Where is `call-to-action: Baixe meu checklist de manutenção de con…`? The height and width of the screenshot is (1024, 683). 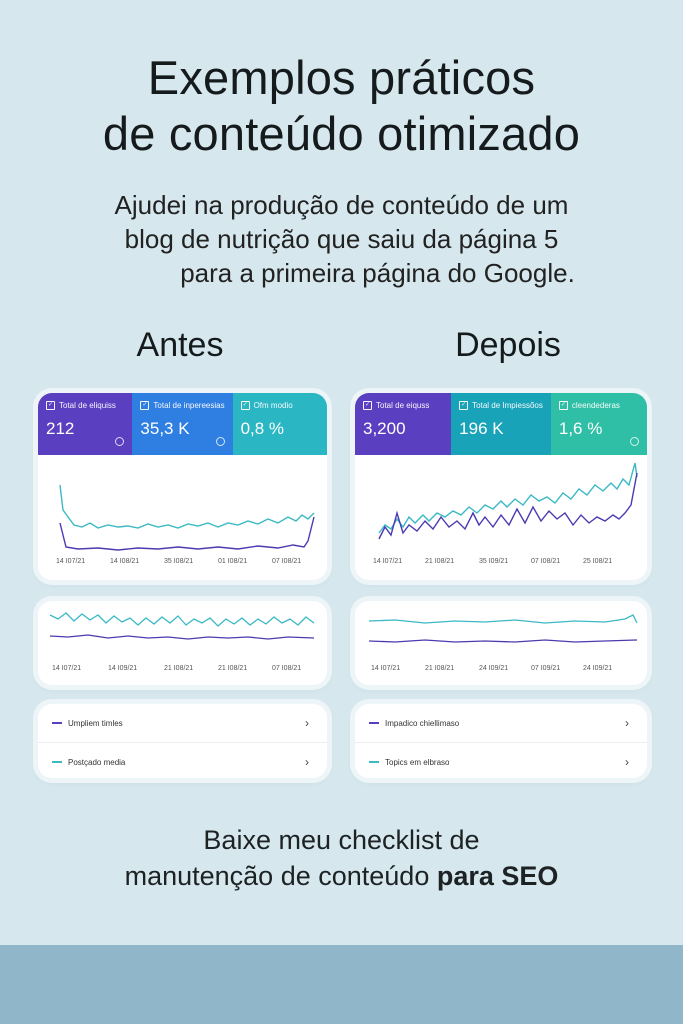 call-to-action: Baixe meu checklist de manutenção de con… is located at coordinates (341, 858).